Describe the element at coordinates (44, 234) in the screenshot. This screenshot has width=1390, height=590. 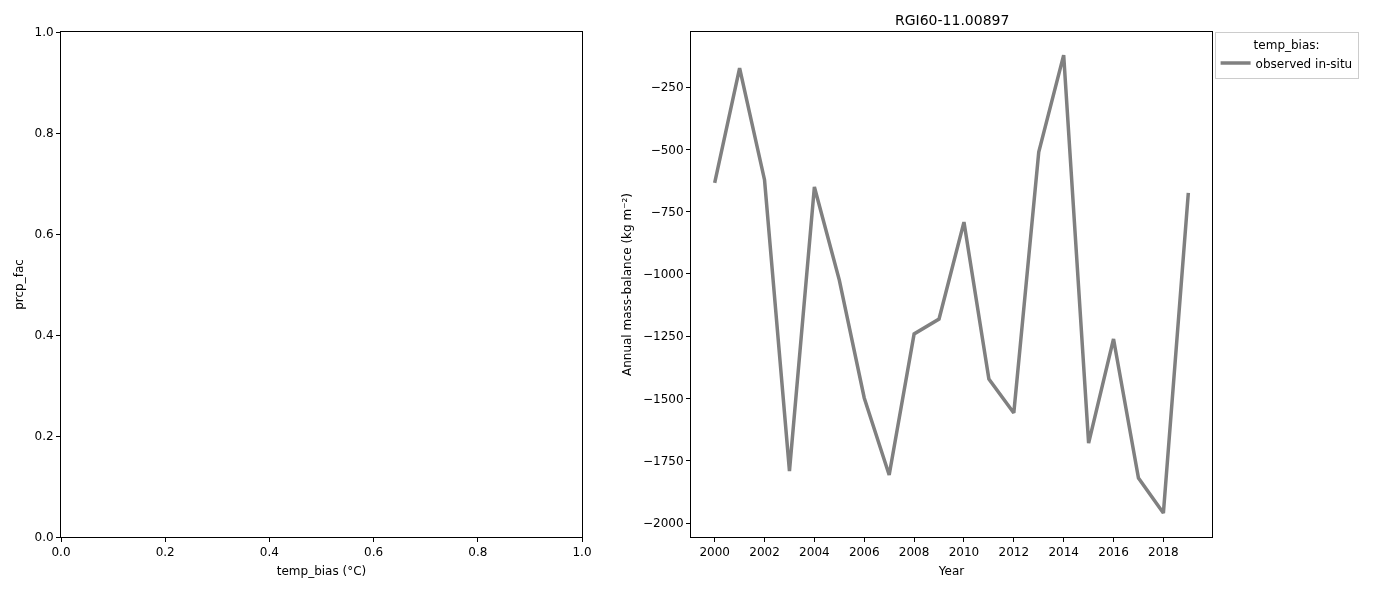
I see `y-tick-label: 0.6` at that location.